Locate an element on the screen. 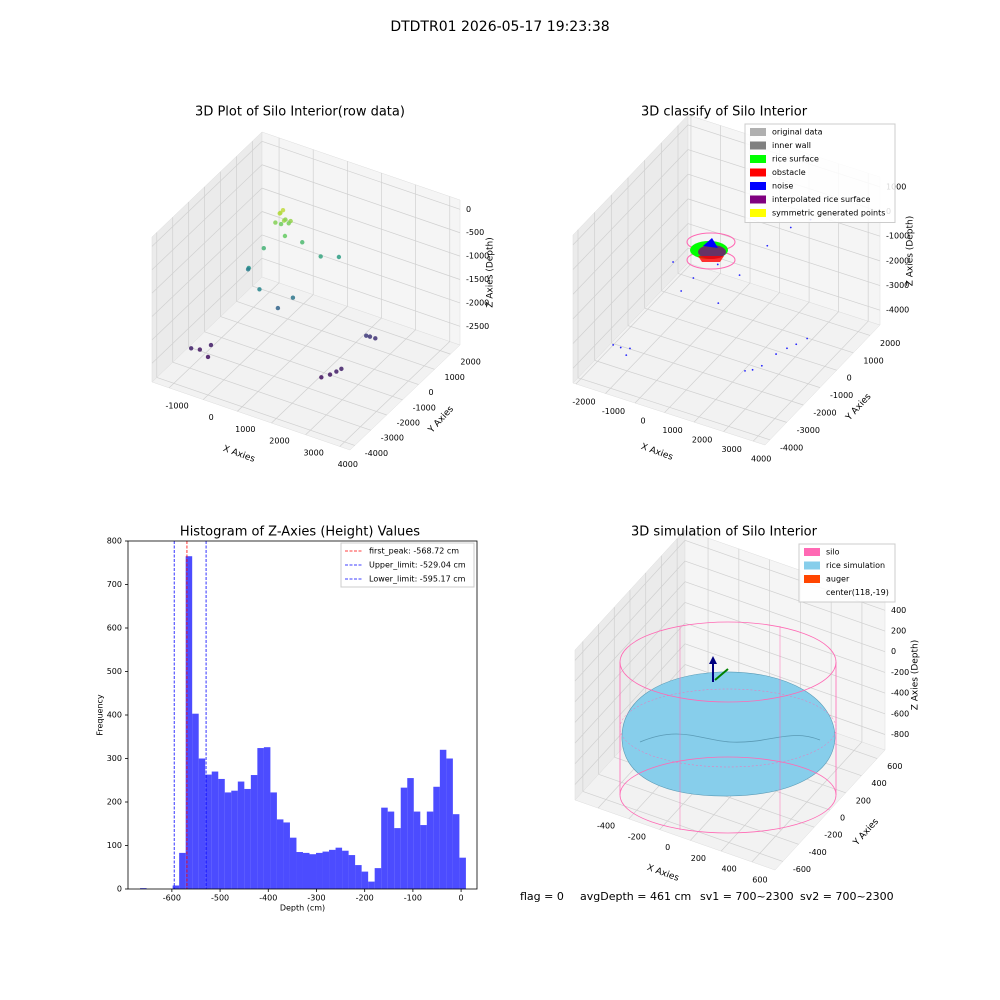 This screenshot has width=1000, height=1000. y-tick-label: -600 is located at coordinates (802, 869).